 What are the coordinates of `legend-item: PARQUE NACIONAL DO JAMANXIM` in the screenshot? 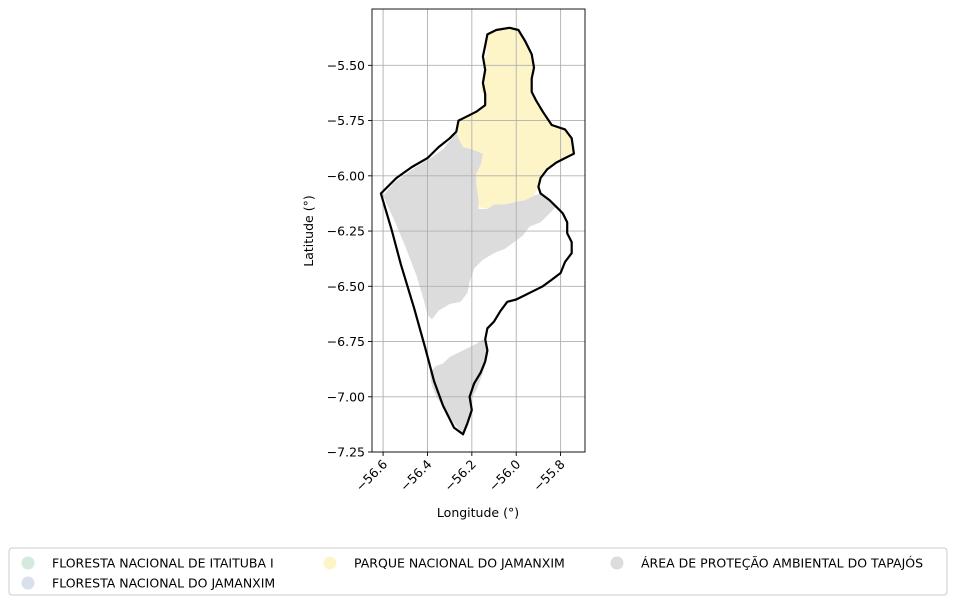 It's located at (444, 563).